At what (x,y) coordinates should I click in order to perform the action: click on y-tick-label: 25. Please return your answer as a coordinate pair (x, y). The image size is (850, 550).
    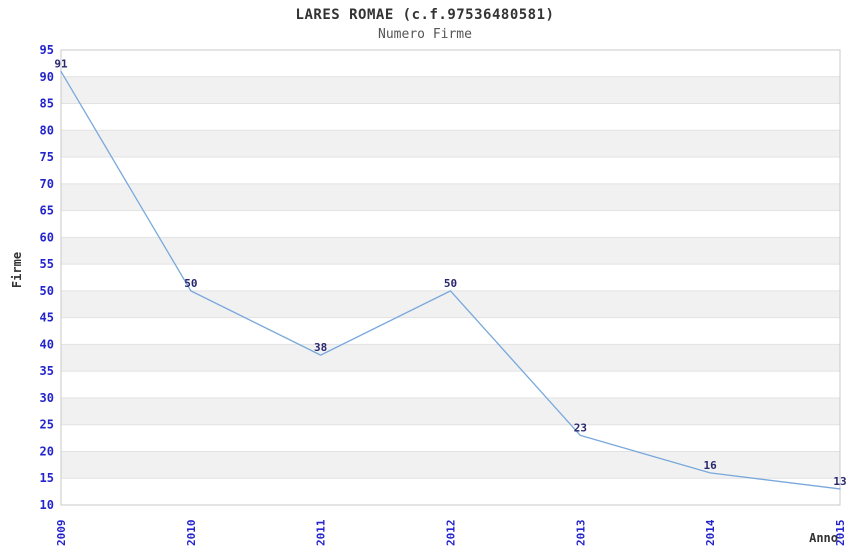
    Looking at the image, I should click on (47, 425).